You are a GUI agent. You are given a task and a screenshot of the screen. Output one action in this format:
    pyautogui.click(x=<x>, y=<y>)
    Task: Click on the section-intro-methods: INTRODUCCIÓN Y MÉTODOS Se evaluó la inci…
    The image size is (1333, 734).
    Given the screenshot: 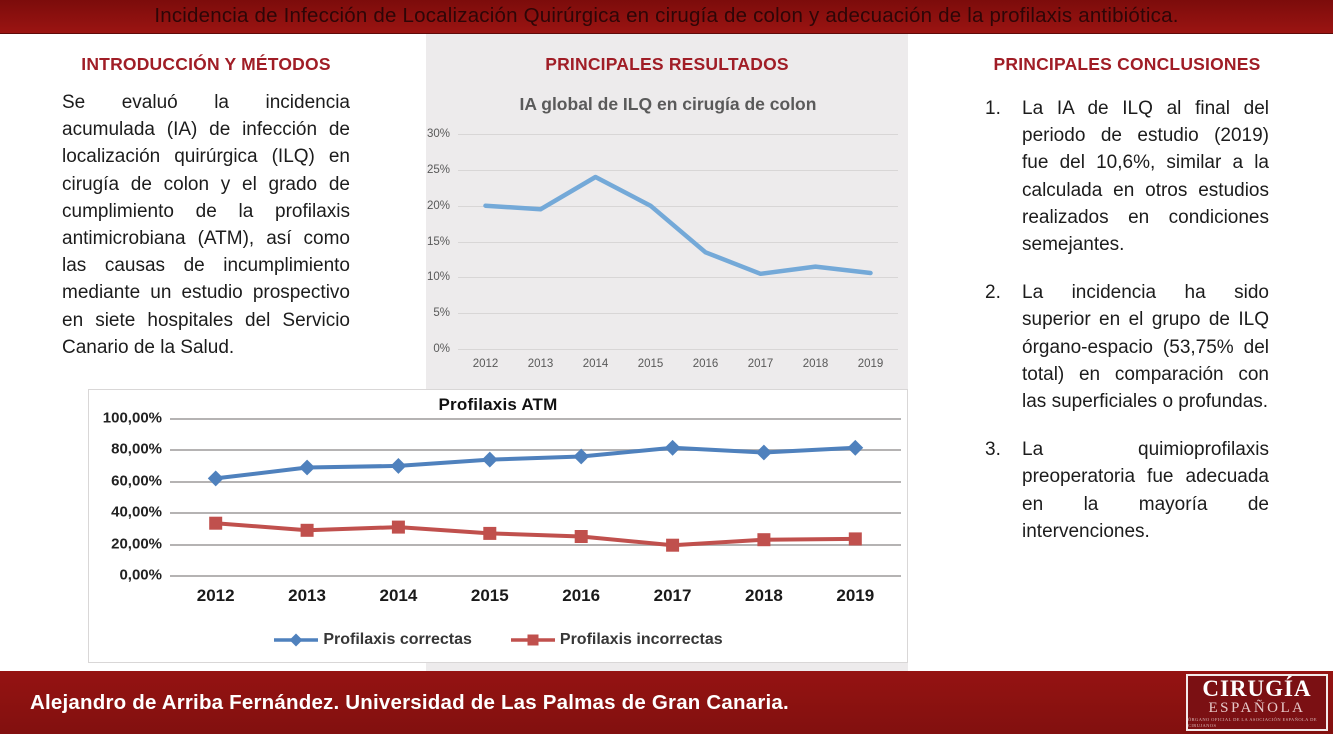 What is the action you would take?
    pyautogui.click(x=206, y=207)
    